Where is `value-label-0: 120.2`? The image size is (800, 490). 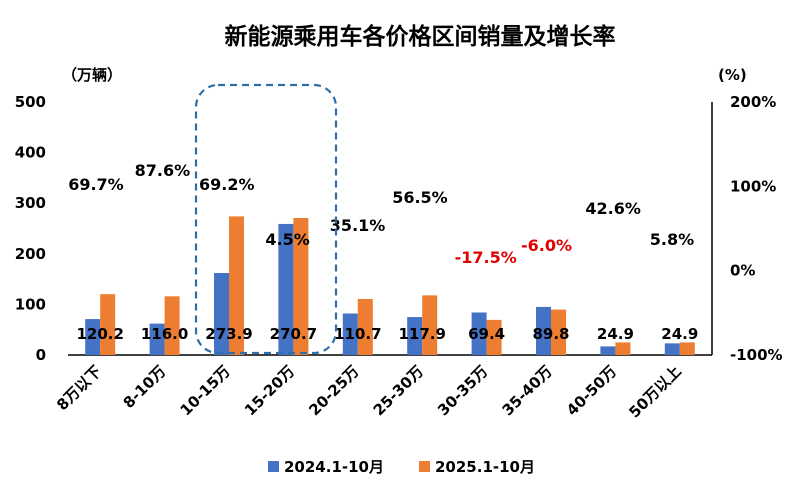 value-label-0: 120.2 is located at coordinates (99, 334).